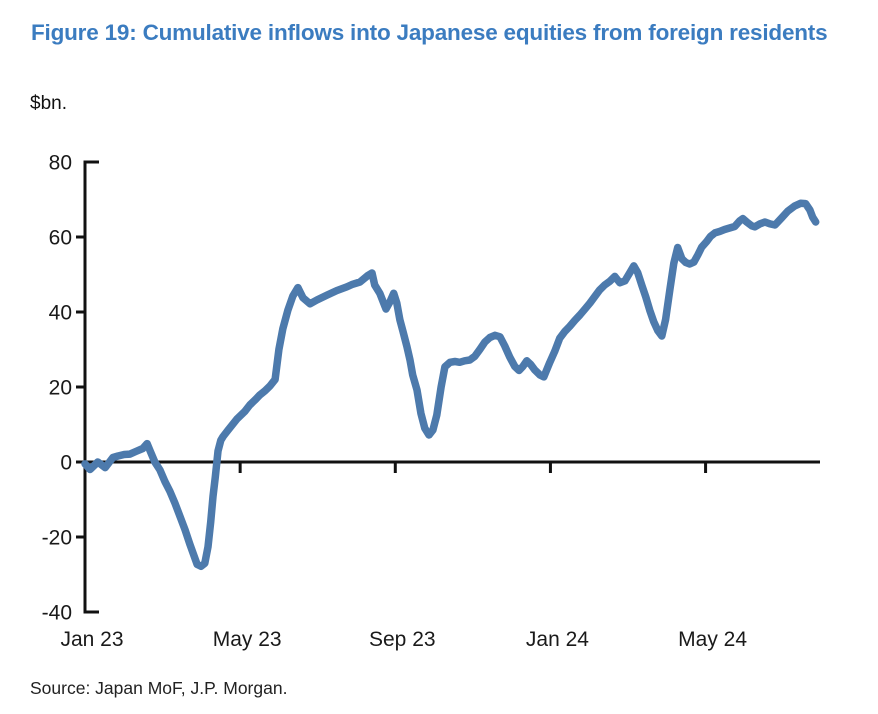  Describe the element at coordinates (66, 463) in the screenshot. I see `y-tick-label: 0` at that location.